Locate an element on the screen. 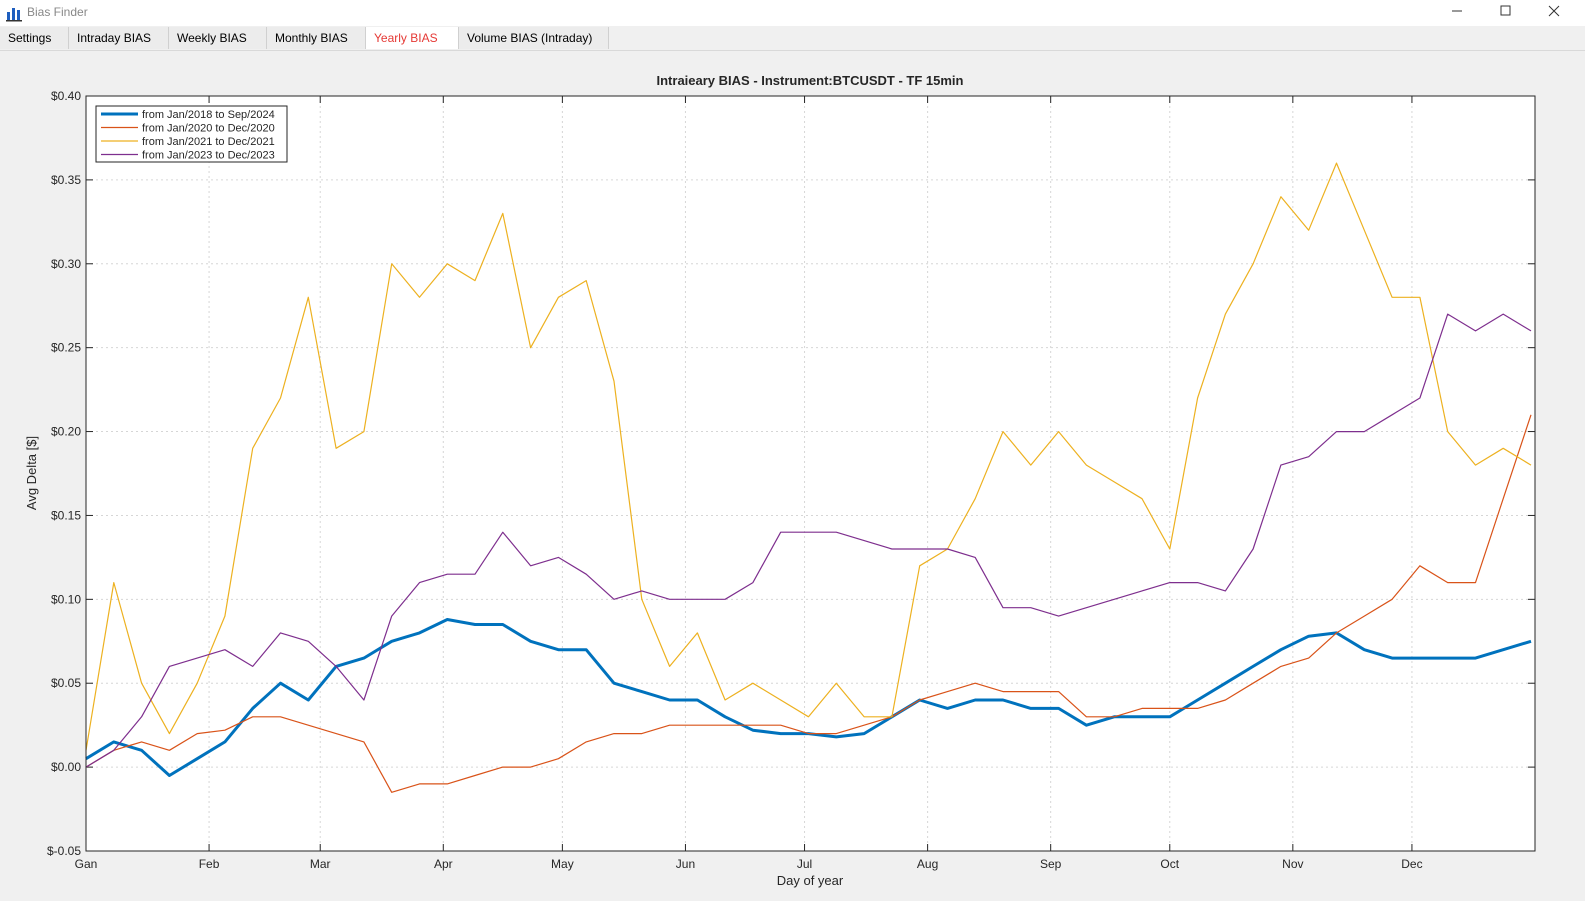 The width and height of the screenshot is (1585, 901). app-icon is located at coordinates (14, 15).